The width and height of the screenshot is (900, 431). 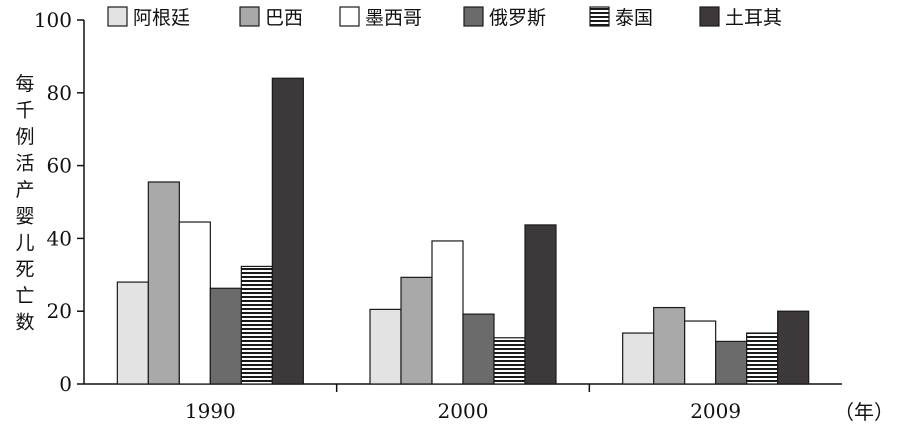 What do you see at coordinates (634, 18) in the screenshot?
I see `legend-label: 泰国` at bounding box center [634, 18].